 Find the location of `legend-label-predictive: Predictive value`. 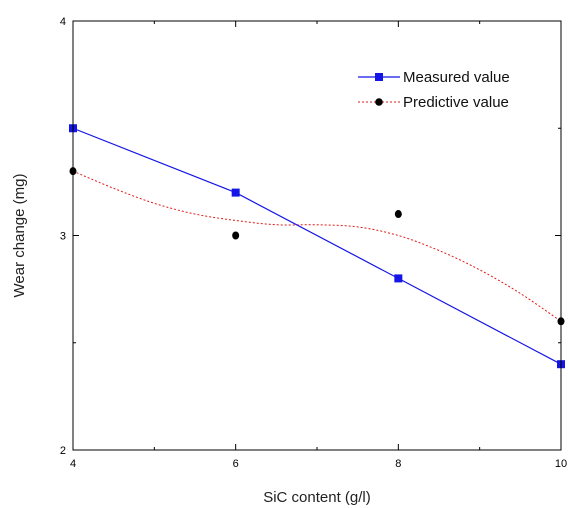

legend-label-predictive: Predictive value is located at coordinates (456, 102).